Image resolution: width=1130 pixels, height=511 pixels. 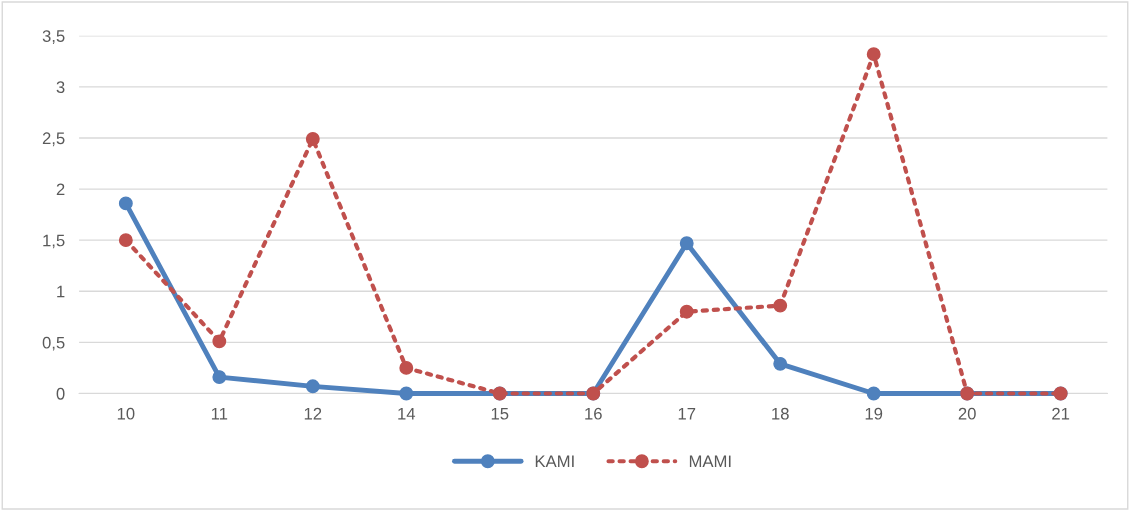 I want to click on x-tick-label: 20, so click(x=967, y=413).